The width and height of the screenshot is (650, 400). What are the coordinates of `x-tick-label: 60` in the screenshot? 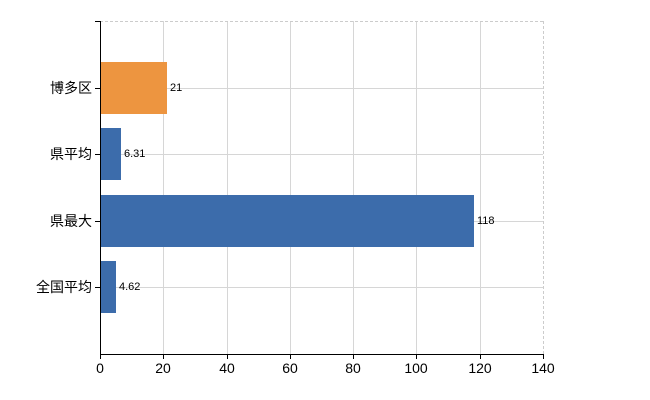 It's located at (290, 368).